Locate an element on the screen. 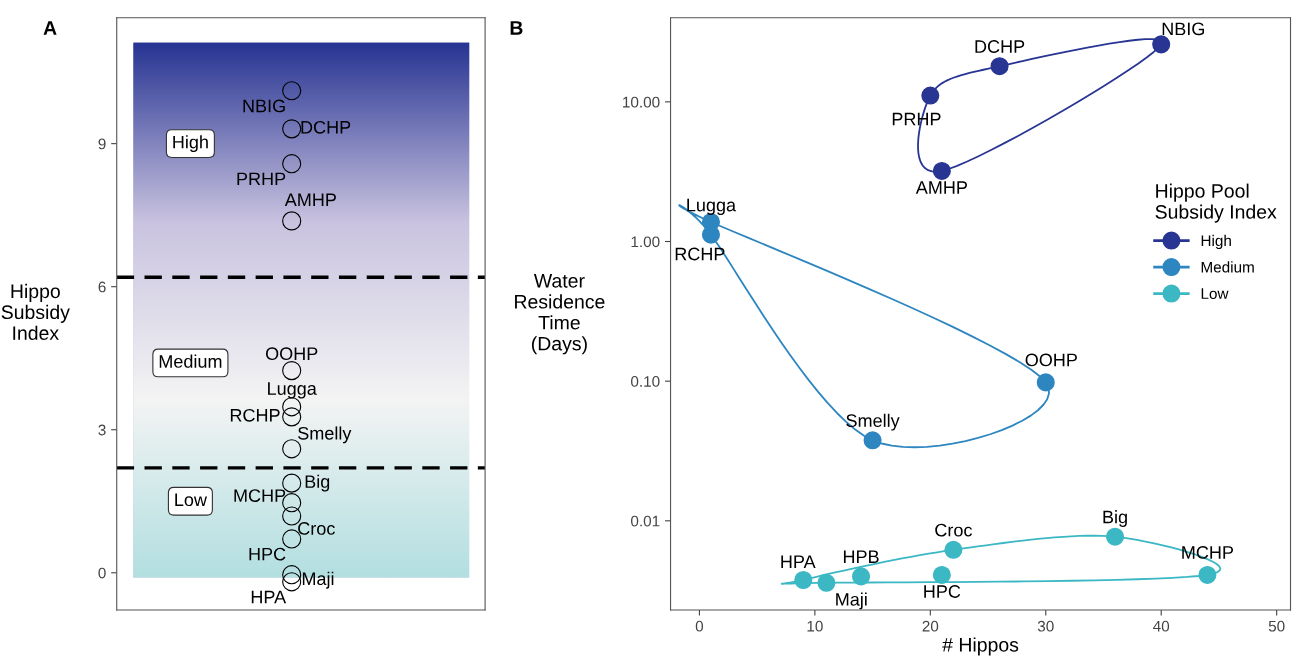  y-tick-label: 0.01 is located at coordinates (645, 521).